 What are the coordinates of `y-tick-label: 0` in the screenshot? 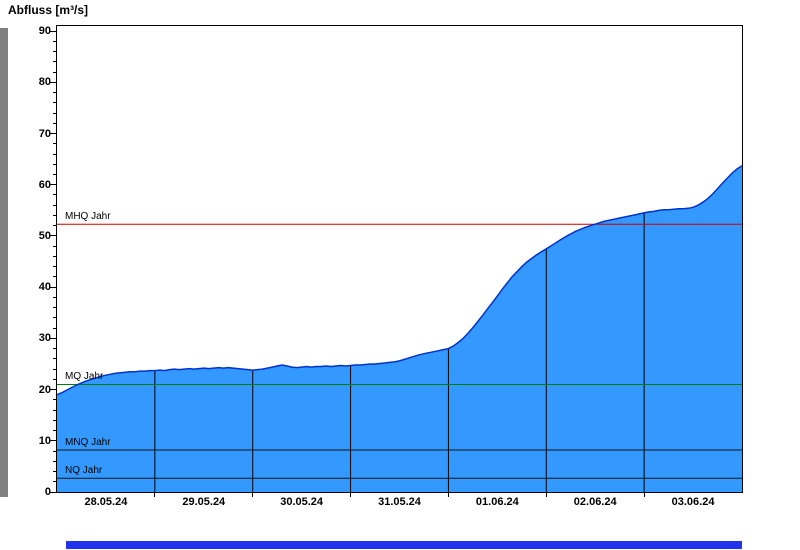 It's located at (47, 492).